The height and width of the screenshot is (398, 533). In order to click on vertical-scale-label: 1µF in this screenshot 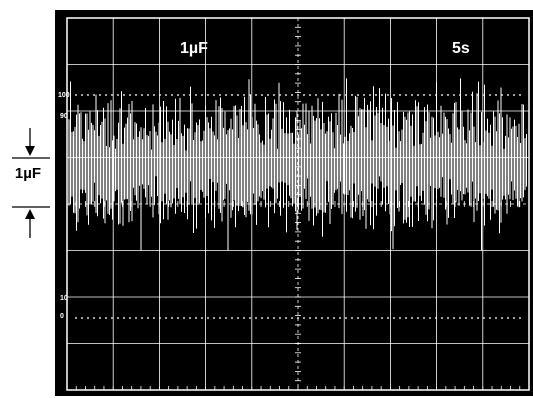, I will do `click(194, 48)`.